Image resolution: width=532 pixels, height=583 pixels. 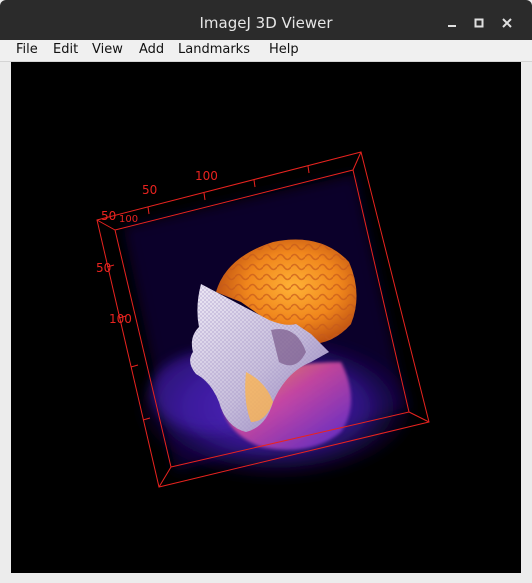 I want to click on menu-landmarks: Landmarks, so click(x=214, y=50).